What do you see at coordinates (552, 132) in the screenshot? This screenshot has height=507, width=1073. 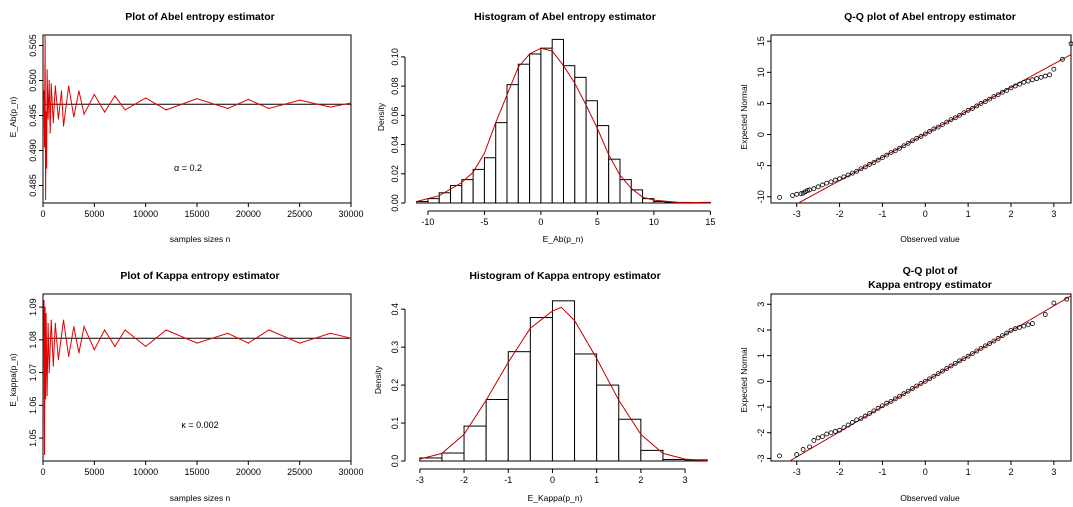 I see `plot-1: -10 -5 0 5 10 15 0.00 0.02 0.04 0.06 0.08 0.10` at bounding box center [552, 132].